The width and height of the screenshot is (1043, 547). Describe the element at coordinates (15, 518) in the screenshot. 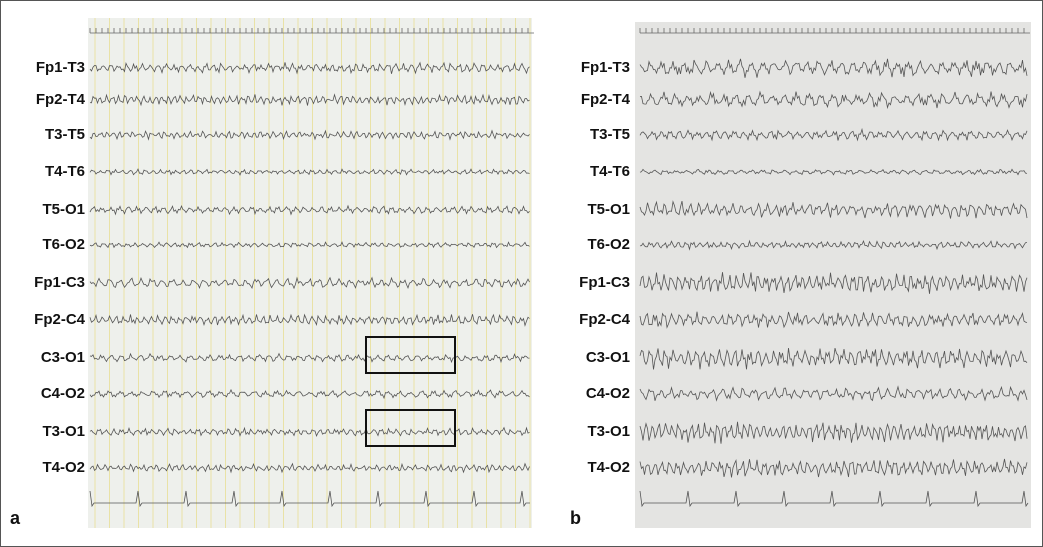

I see `panel-label: a` at that location.